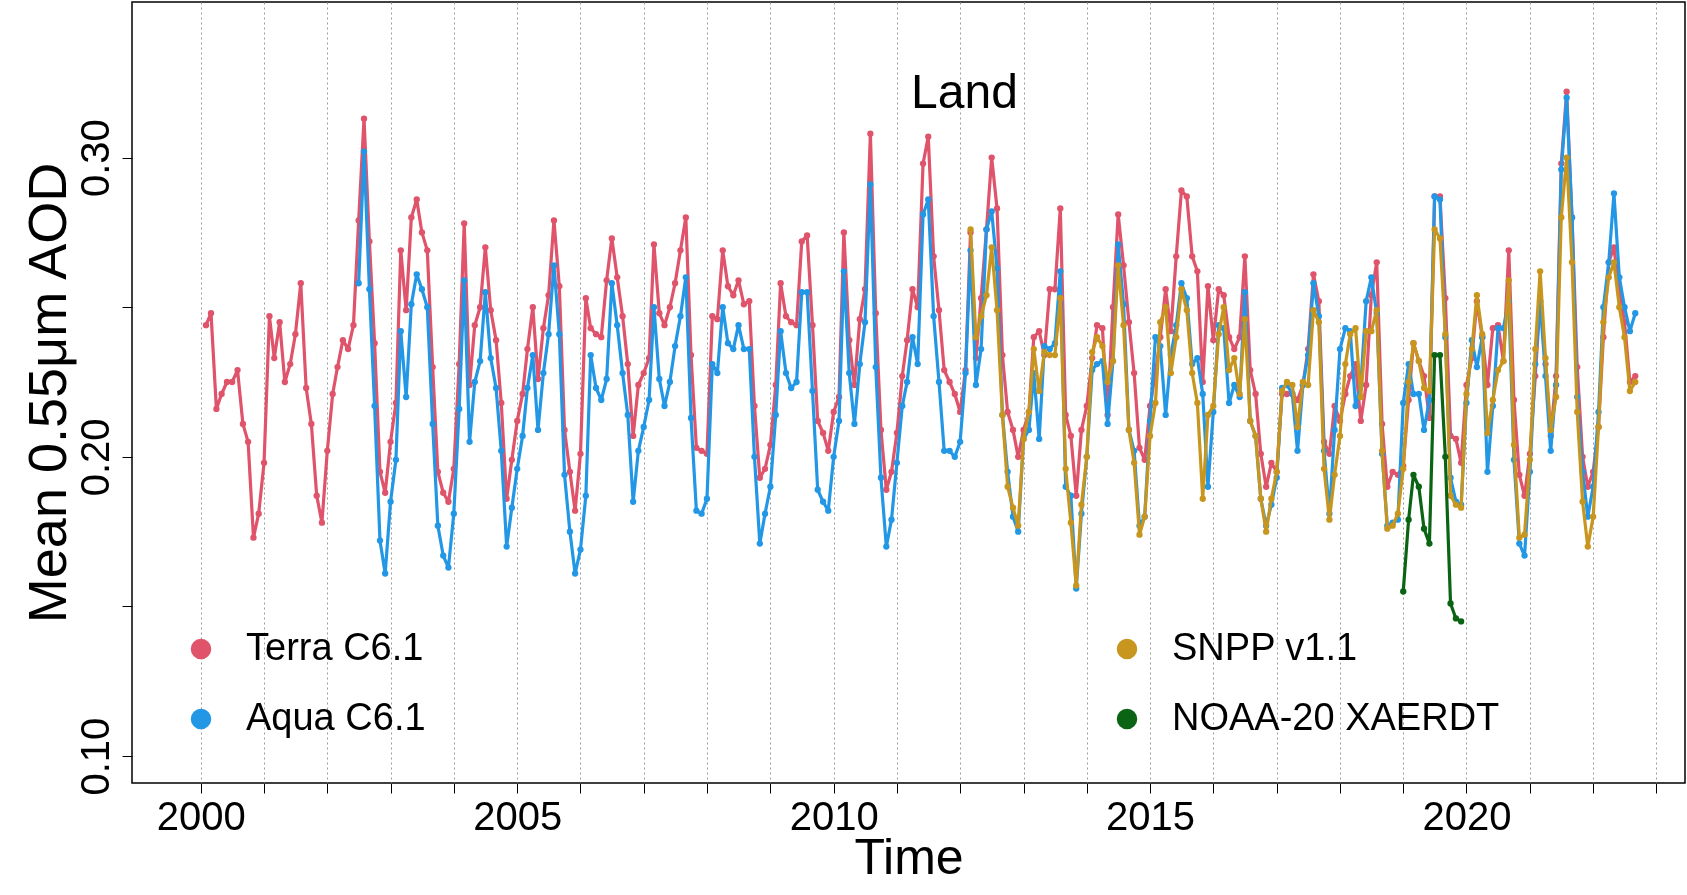  What do you see at coordinates (834, 815) in the screenshot?
I see `x-tick-label: 2010` at bounding box center [834, 815].